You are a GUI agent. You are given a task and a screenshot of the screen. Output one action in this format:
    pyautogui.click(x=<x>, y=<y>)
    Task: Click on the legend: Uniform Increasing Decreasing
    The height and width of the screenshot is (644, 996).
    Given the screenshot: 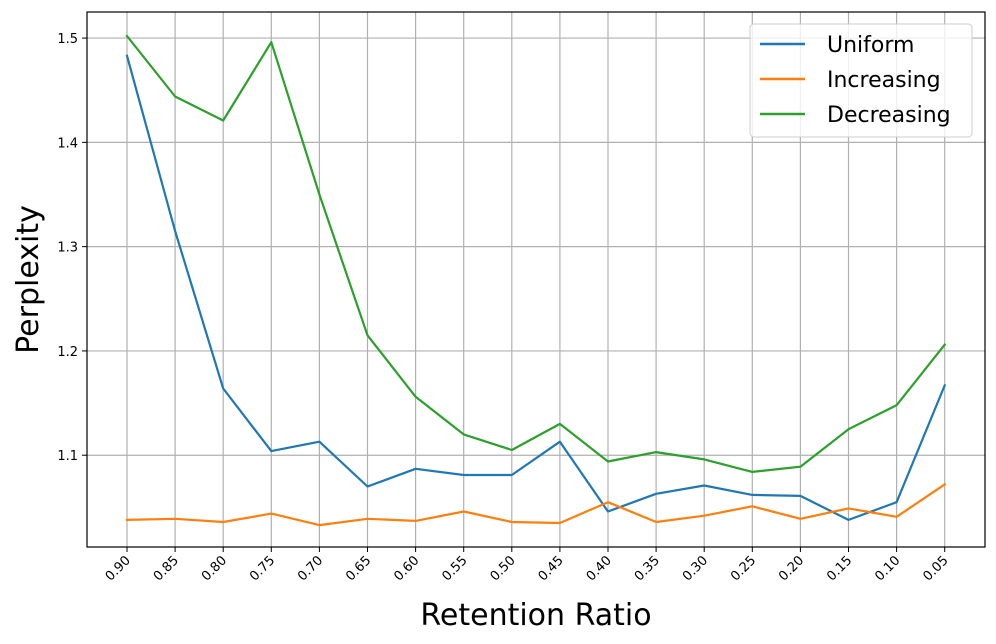 What is the action you would take?
    pyautogui.click(x=861, y=80)
    